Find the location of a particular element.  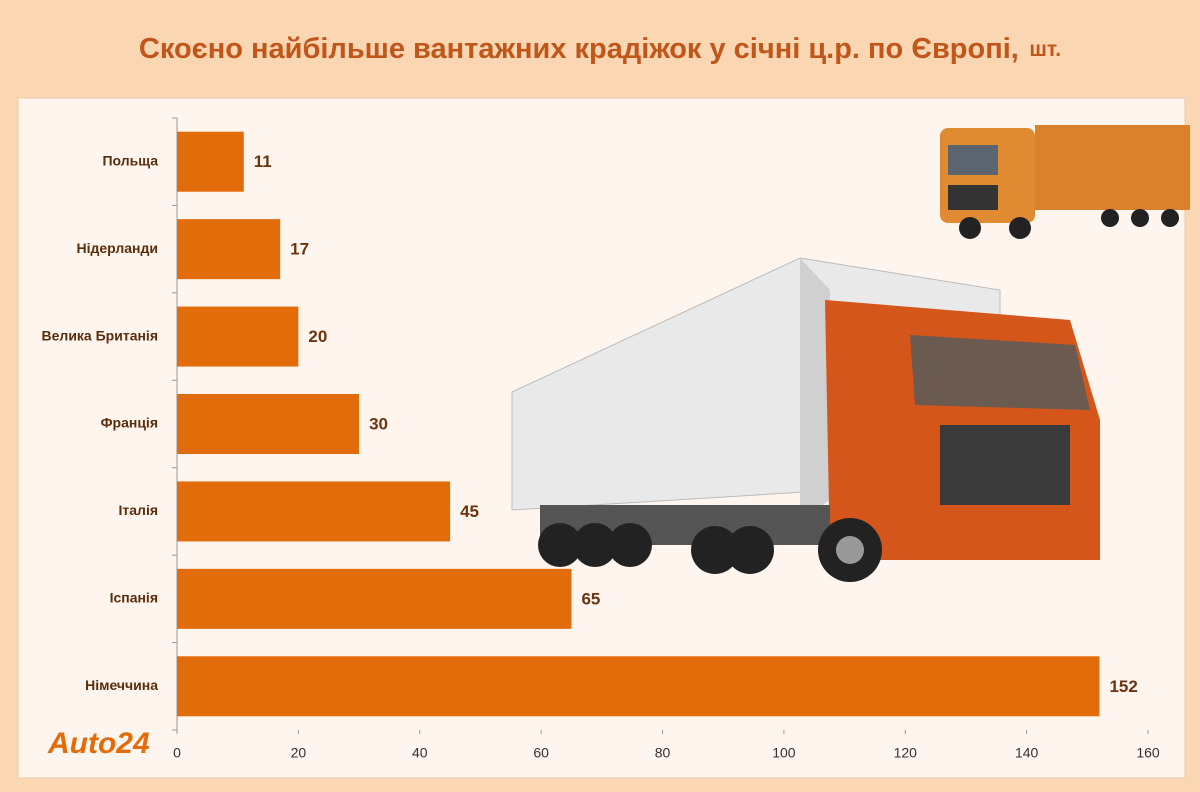

truck-small is located at coordinates (1065, 182).